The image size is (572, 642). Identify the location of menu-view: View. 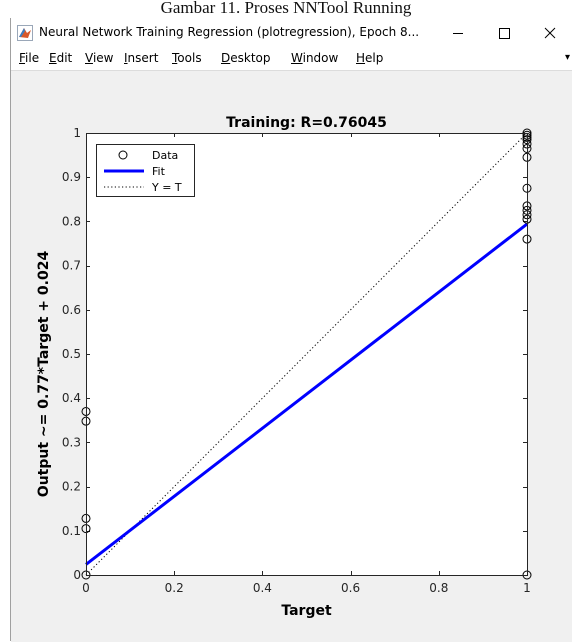
(99, 58).